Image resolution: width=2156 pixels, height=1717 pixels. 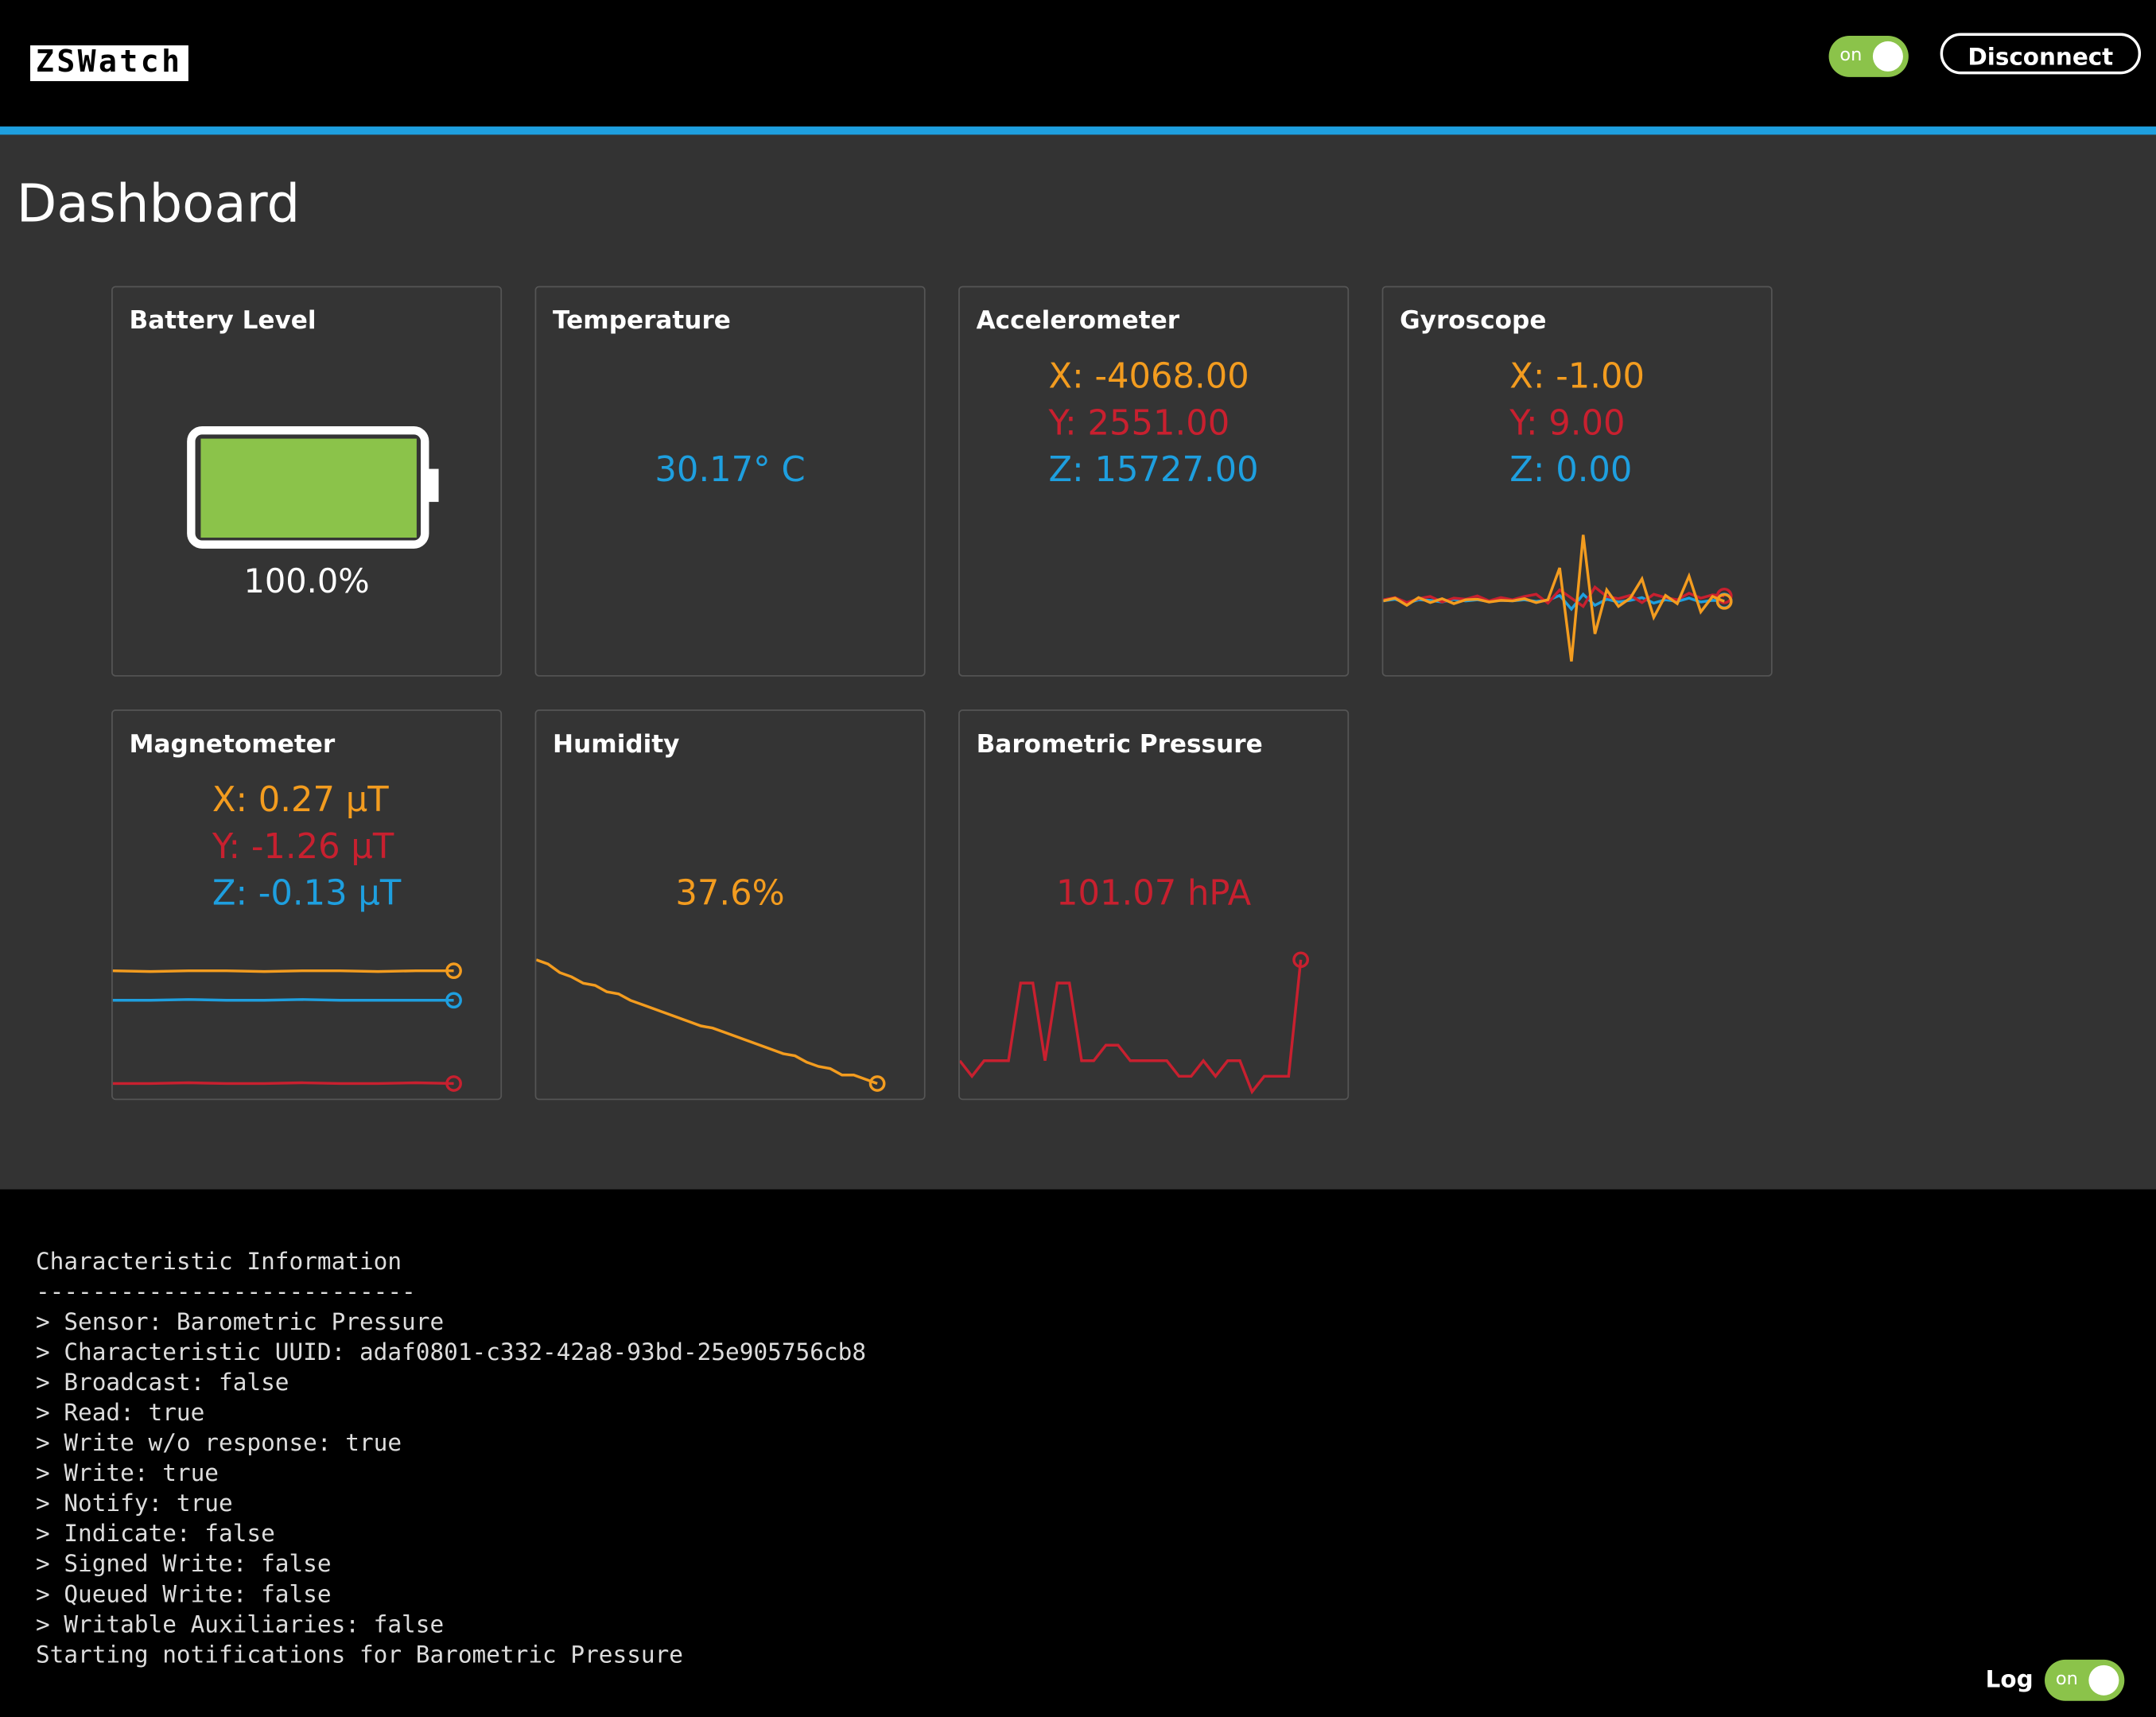 I want to click on reading: Z: 0.00, so click(x=1571, y=469).